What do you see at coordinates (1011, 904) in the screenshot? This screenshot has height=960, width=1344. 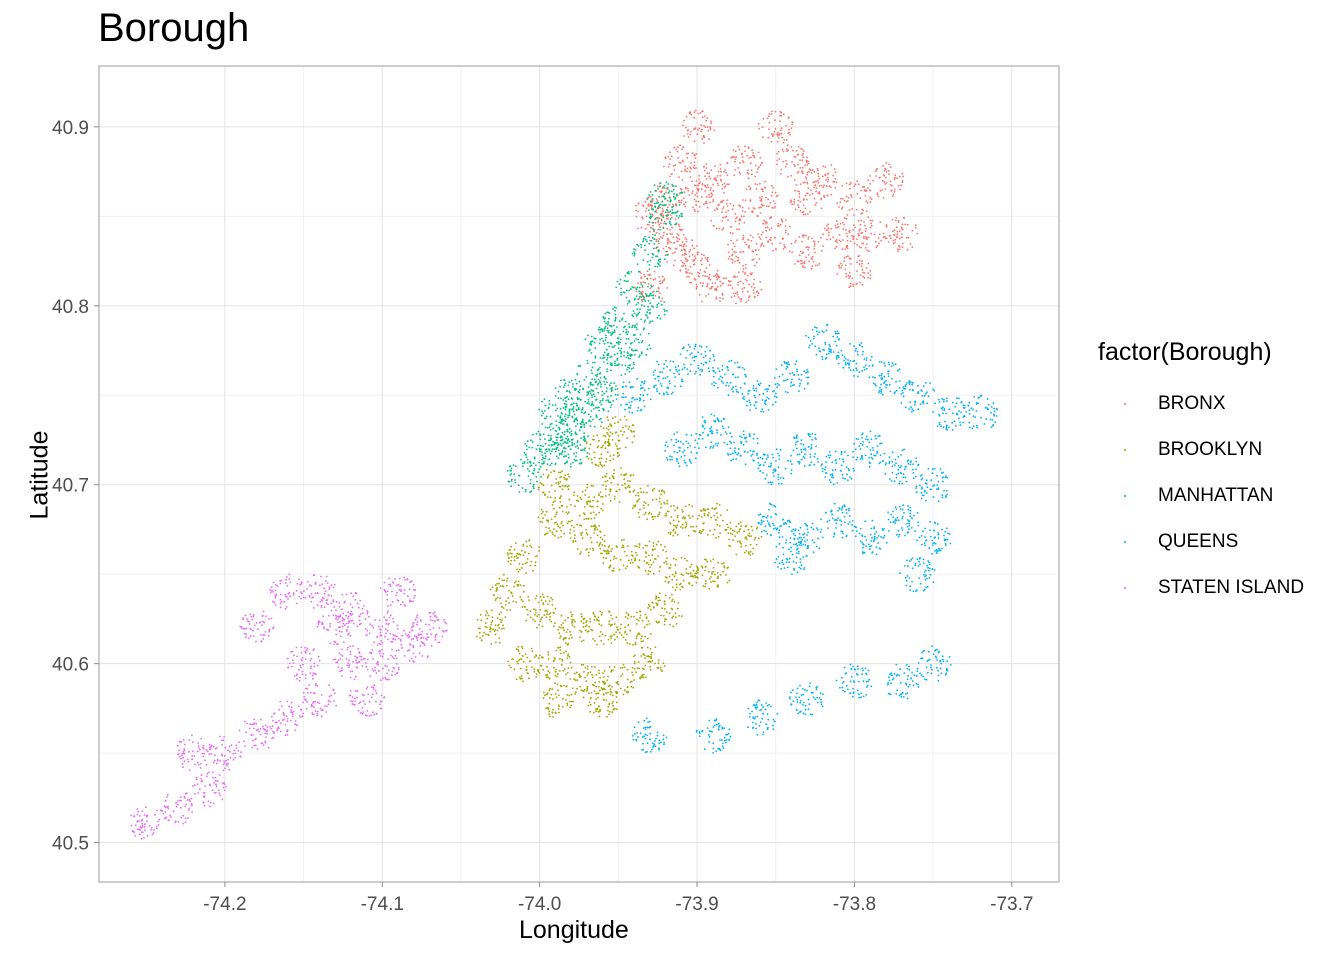 I see `x-tick-label: -73.7` at bounding box center [1011, 904].